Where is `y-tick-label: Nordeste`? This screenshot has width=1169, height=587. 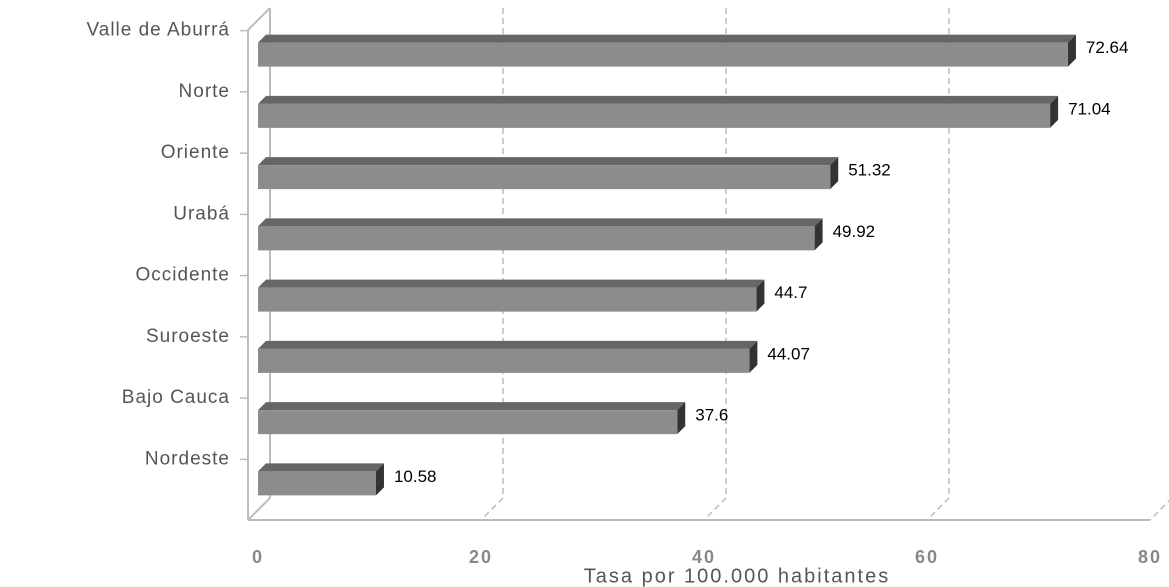 y-tick-label: Nordeste is located at coordinates (187, 458).